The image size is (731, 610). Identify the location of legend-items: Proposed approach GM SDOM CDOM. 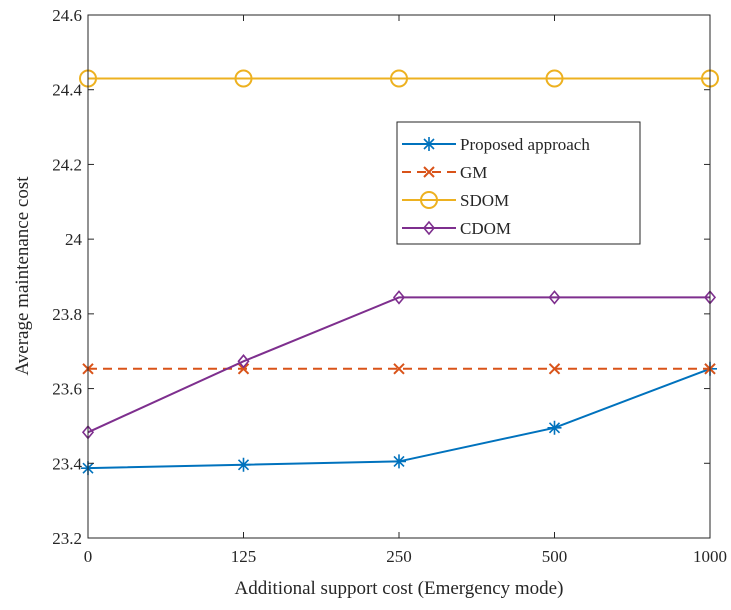
(496, 186).